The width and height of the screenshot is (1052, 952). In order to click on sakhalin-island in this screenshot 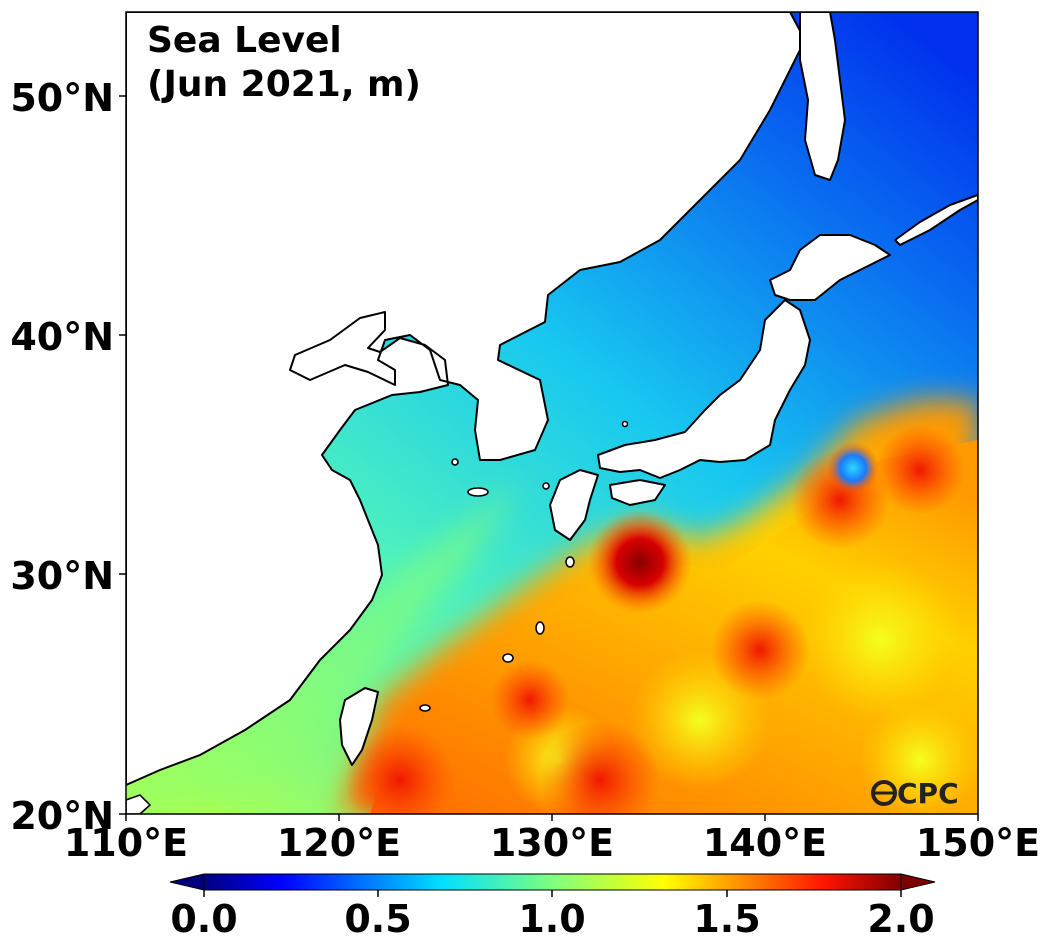, I will do `click(822, 96)`.